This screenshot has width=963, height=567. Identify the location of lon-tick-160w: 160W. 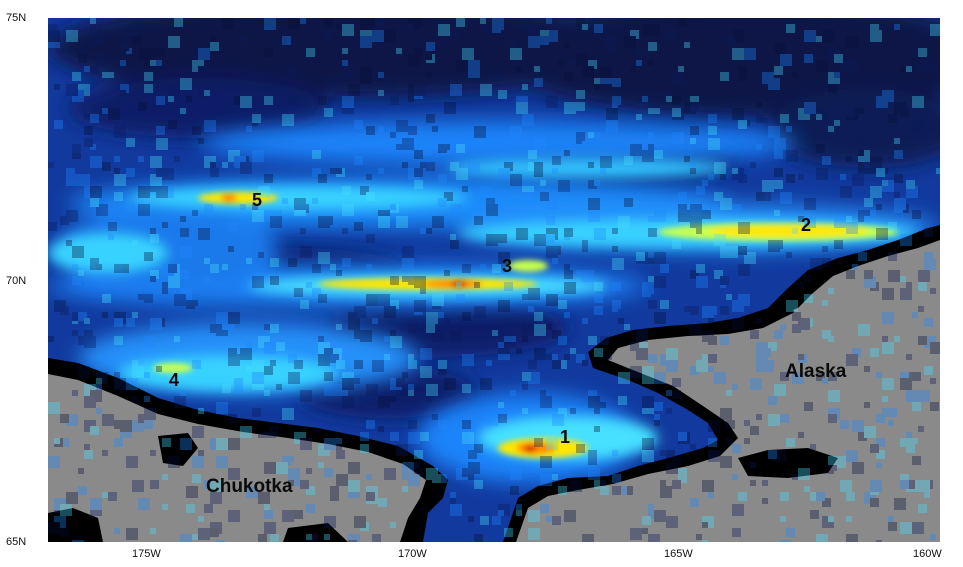
(927, 554).